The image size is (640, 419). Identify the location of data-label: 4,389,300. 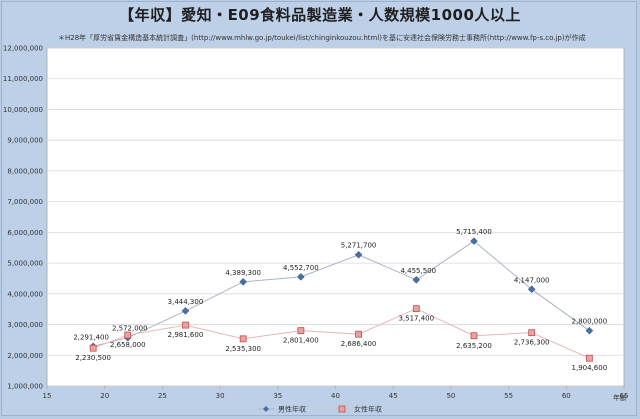
(243, 273).